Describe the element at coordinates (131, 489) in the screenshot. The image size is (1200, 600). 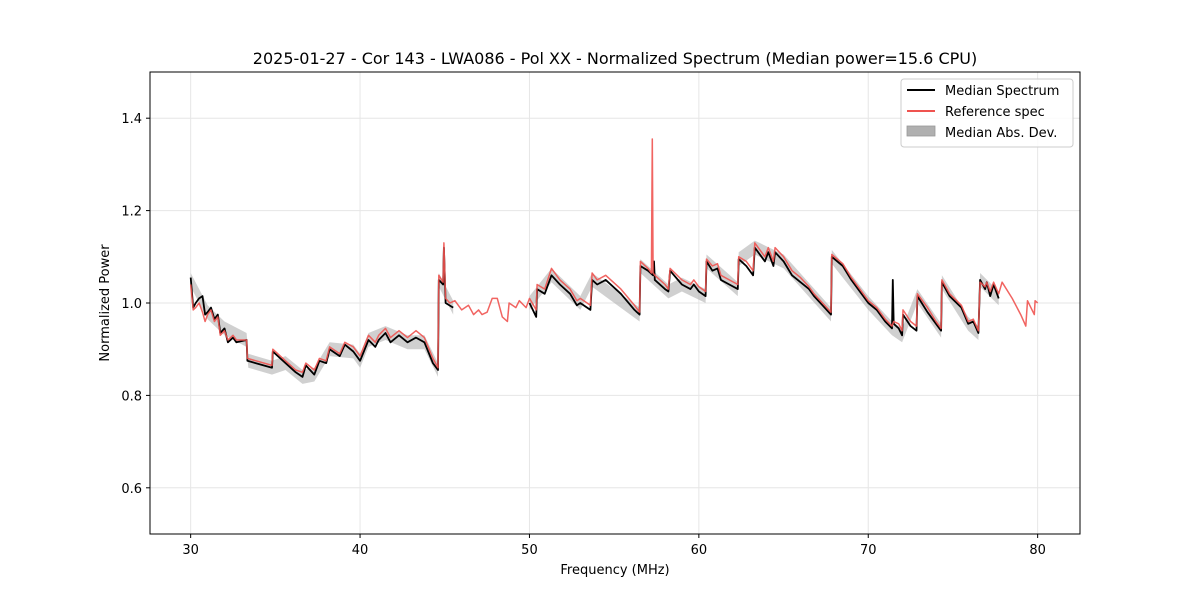
I see `y-tick-label: 0.6` at that location.